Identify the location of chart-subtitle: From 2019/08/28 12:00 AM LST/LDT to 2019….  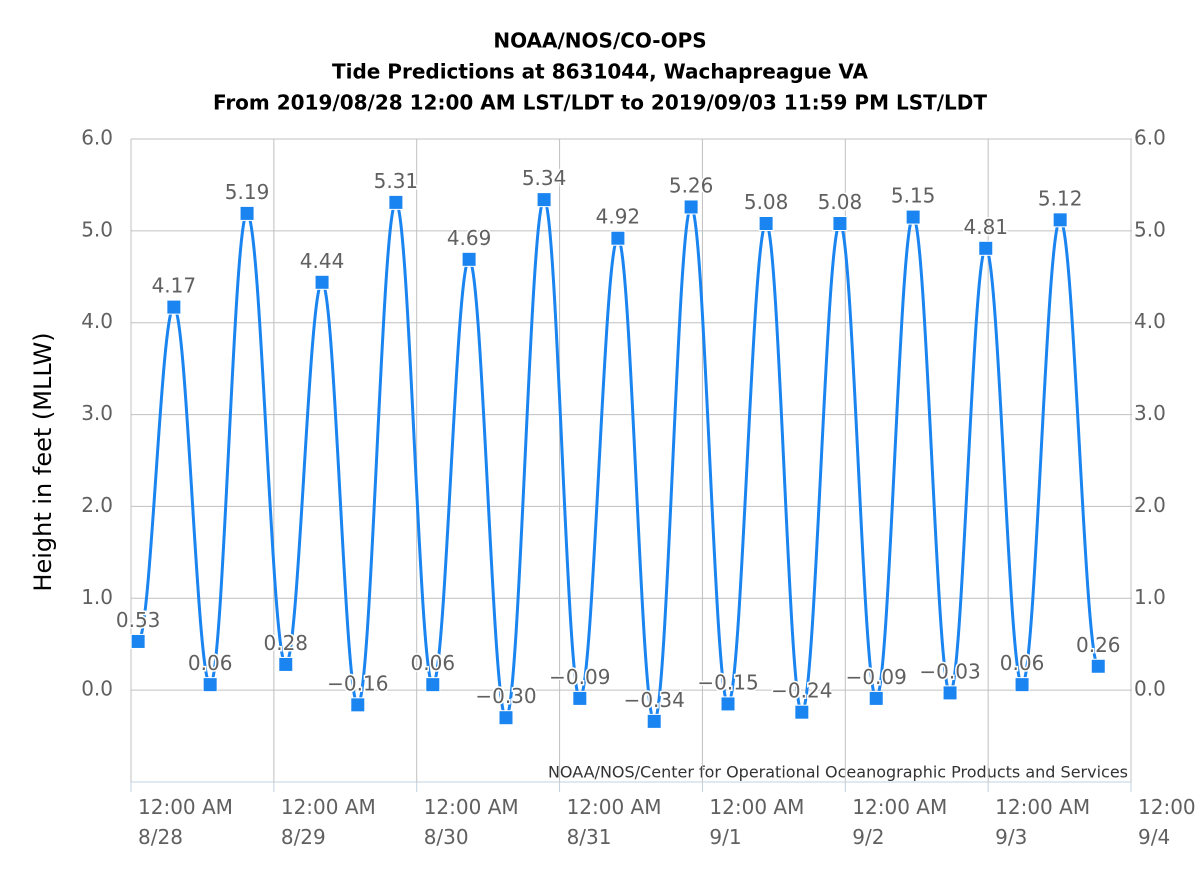
(600, 103).